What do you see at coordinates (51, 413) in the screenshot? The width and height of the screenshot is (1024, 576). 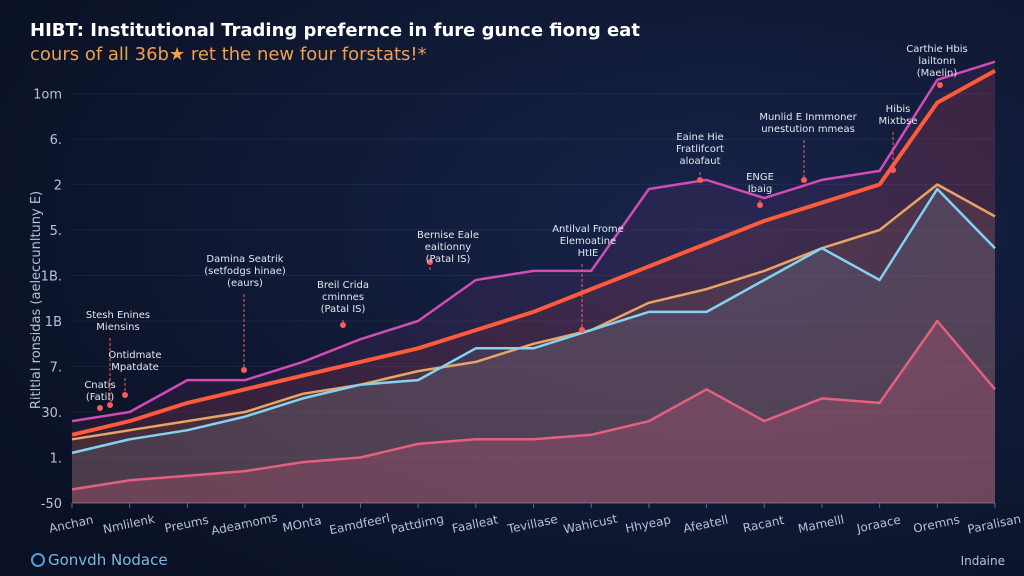 I see `y-tick-label: 30.` at bounding box center [51, 413].